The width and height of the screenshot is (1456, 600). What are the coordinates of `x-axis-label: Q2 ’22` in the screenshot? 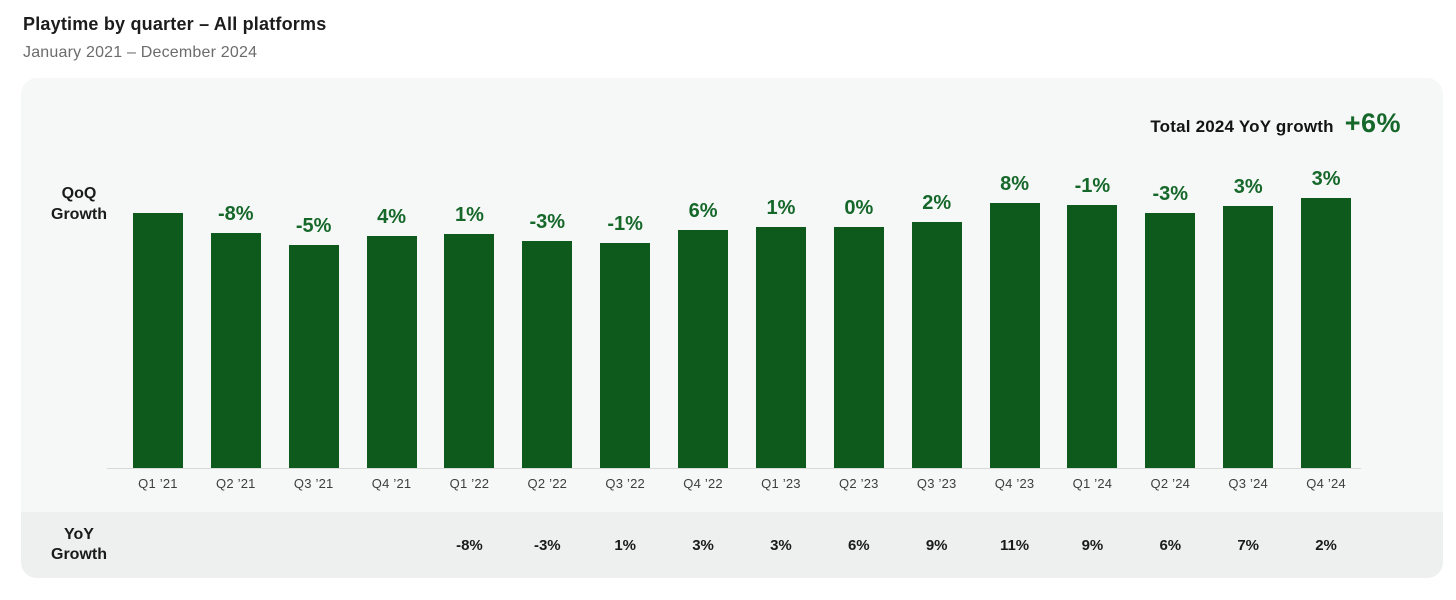 It's located at (547, 483).